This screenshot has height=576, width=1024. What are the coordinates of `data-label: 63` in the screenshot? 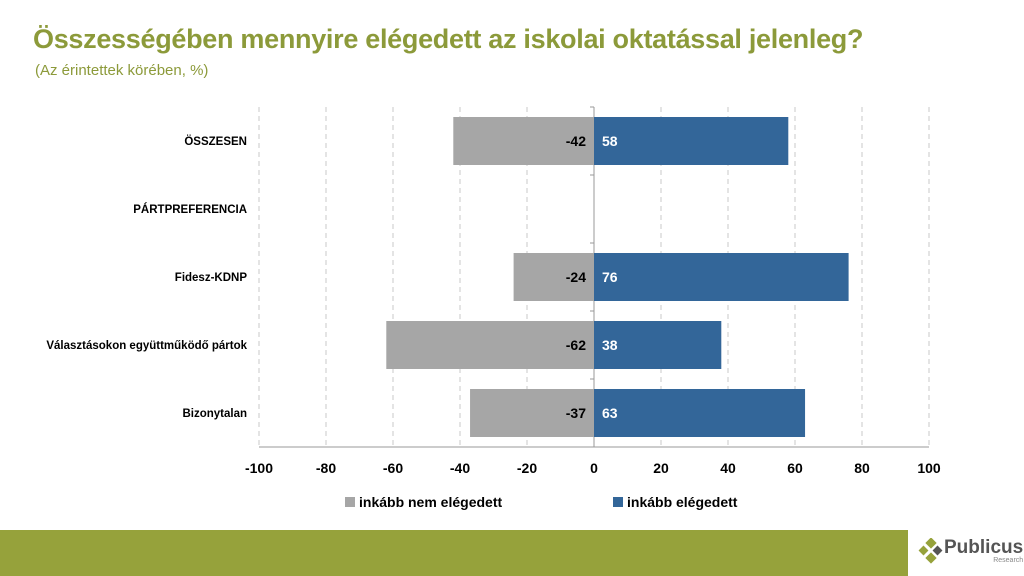 It's located at (610, 413).